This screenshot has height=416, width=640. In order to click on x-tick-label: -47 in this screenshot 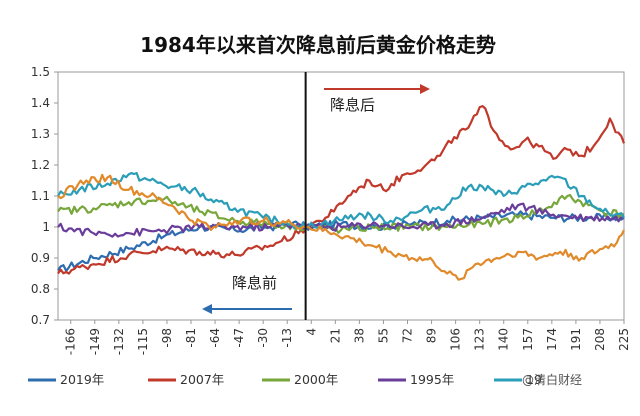, I will do `click(239, 338)`.